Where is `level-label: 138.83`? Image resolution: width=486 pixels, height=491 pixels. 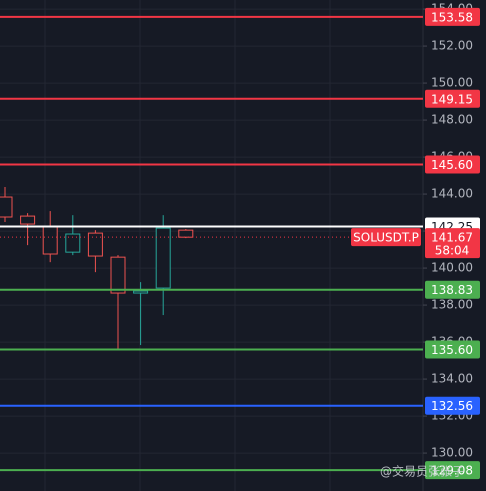 level-label: 138.83 is located at coordinates (452, 290).